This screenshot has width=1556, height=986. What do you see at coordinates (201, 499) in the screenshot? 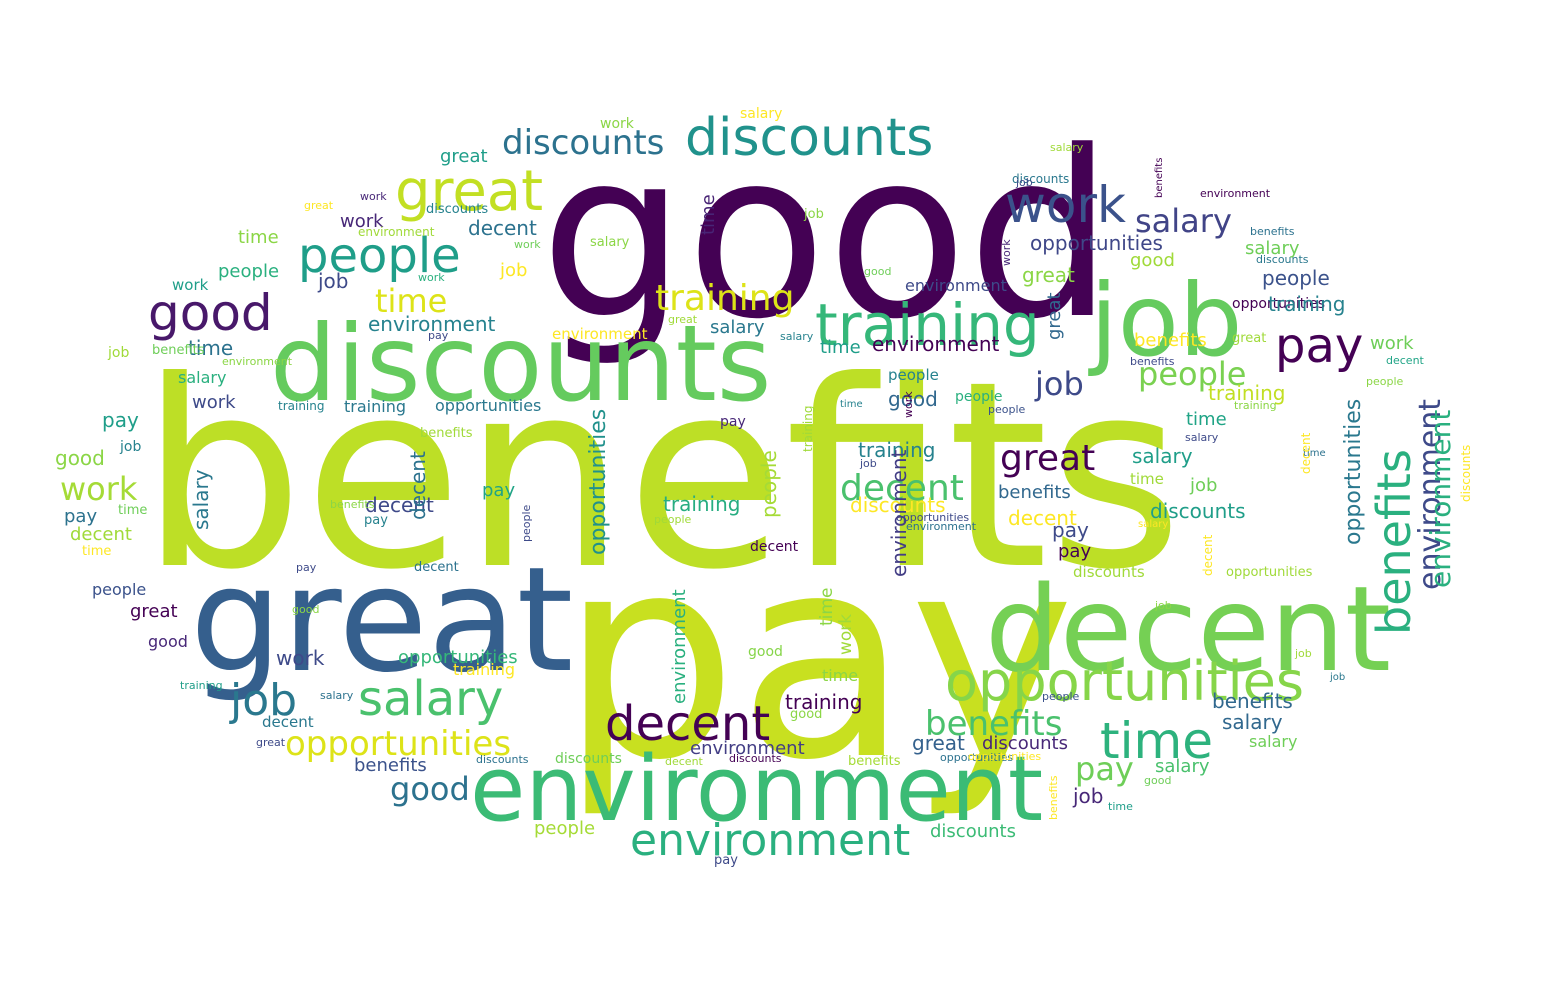
I see `cloud-word-salary-vertical: salary` at bounding box center [201, 499].